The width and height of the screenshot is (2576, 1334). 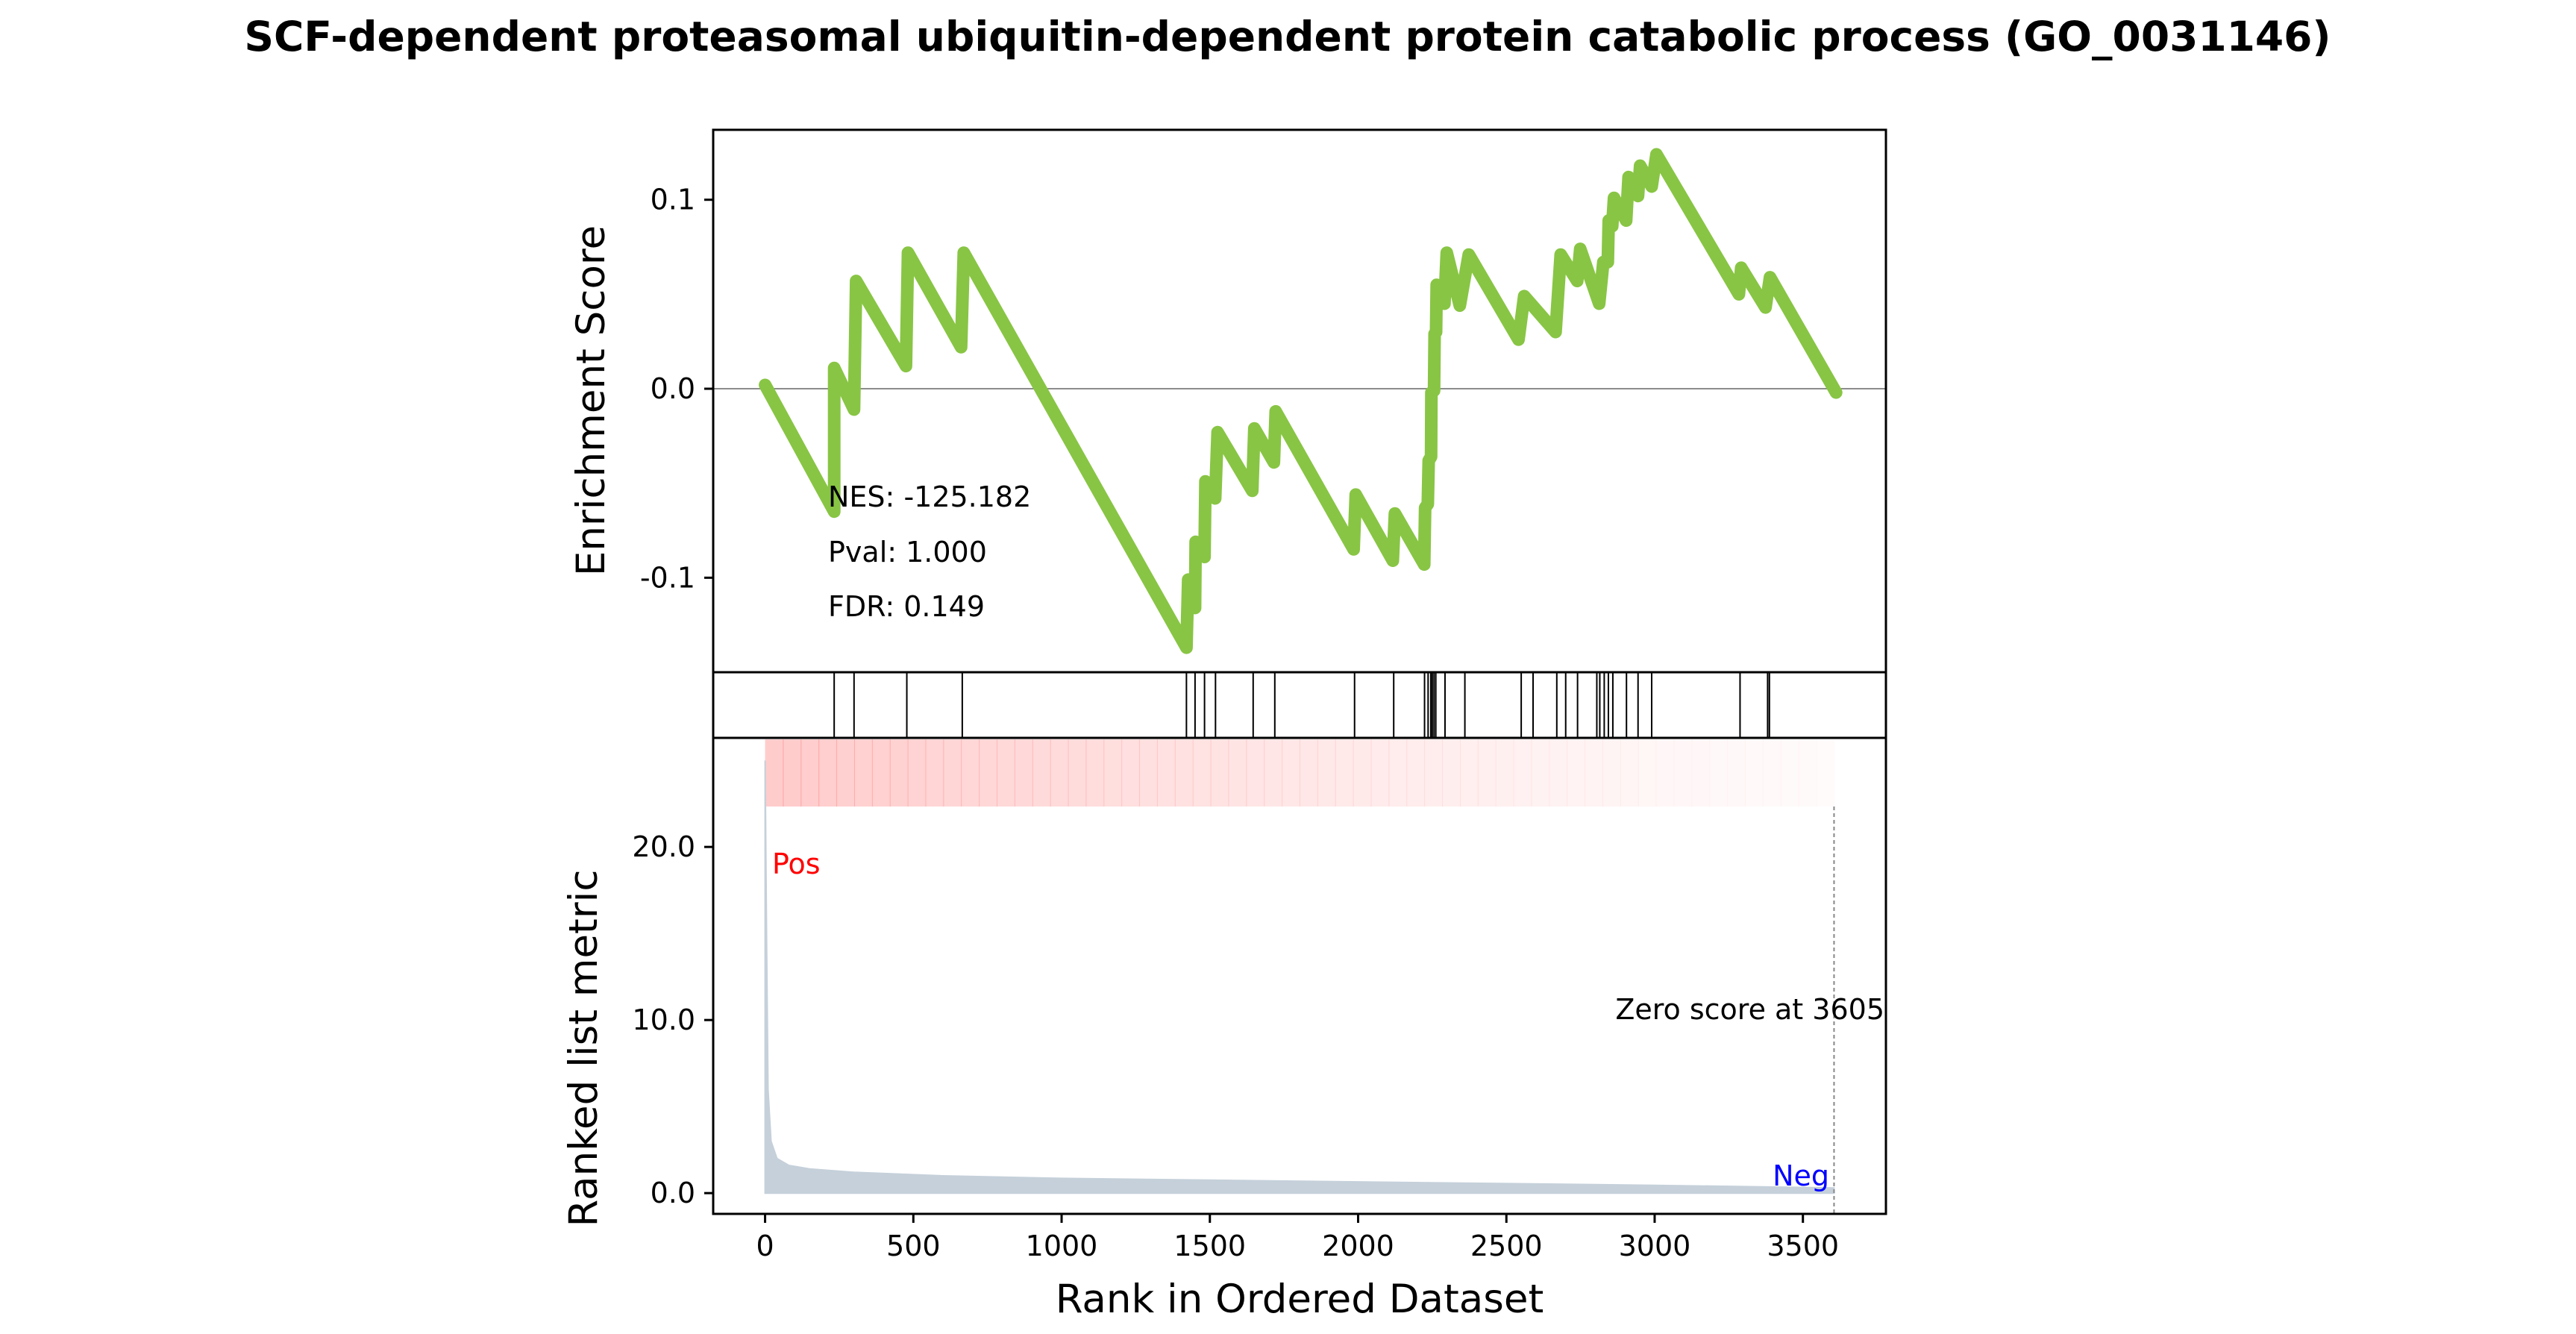 I want to click on rank-y-tick-label: 0.0, so click(x=673, y=1193).